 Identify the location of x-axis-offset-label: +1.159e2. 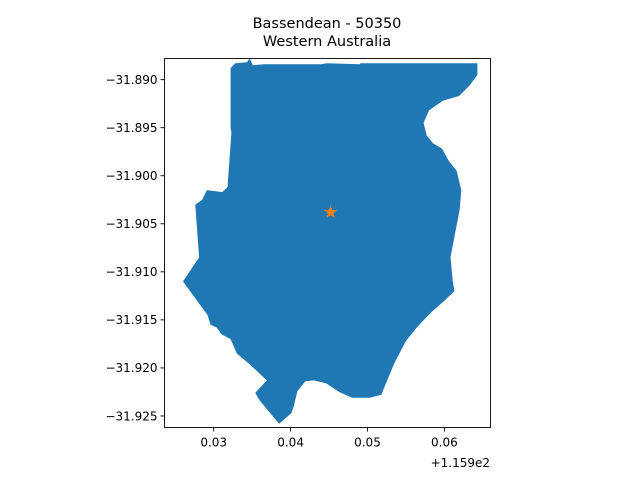
(460, 463).